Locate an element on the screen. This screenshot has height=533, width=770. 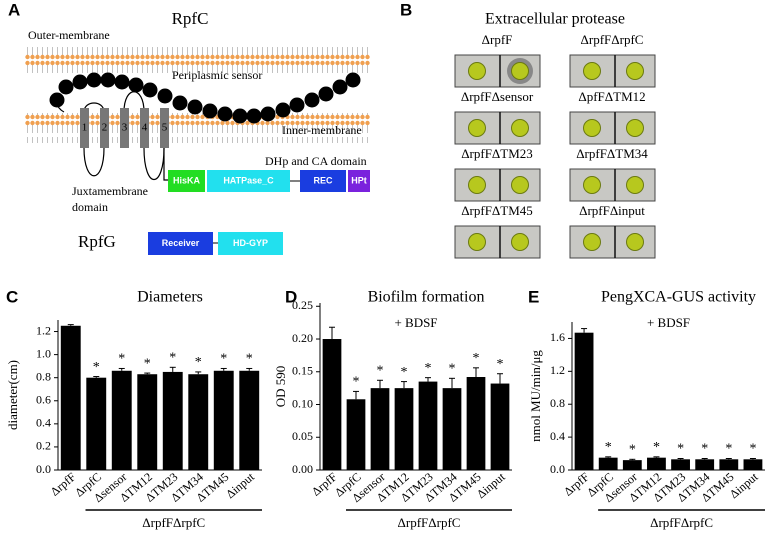
tm-label: 5 is located at coordinates (165, 128).